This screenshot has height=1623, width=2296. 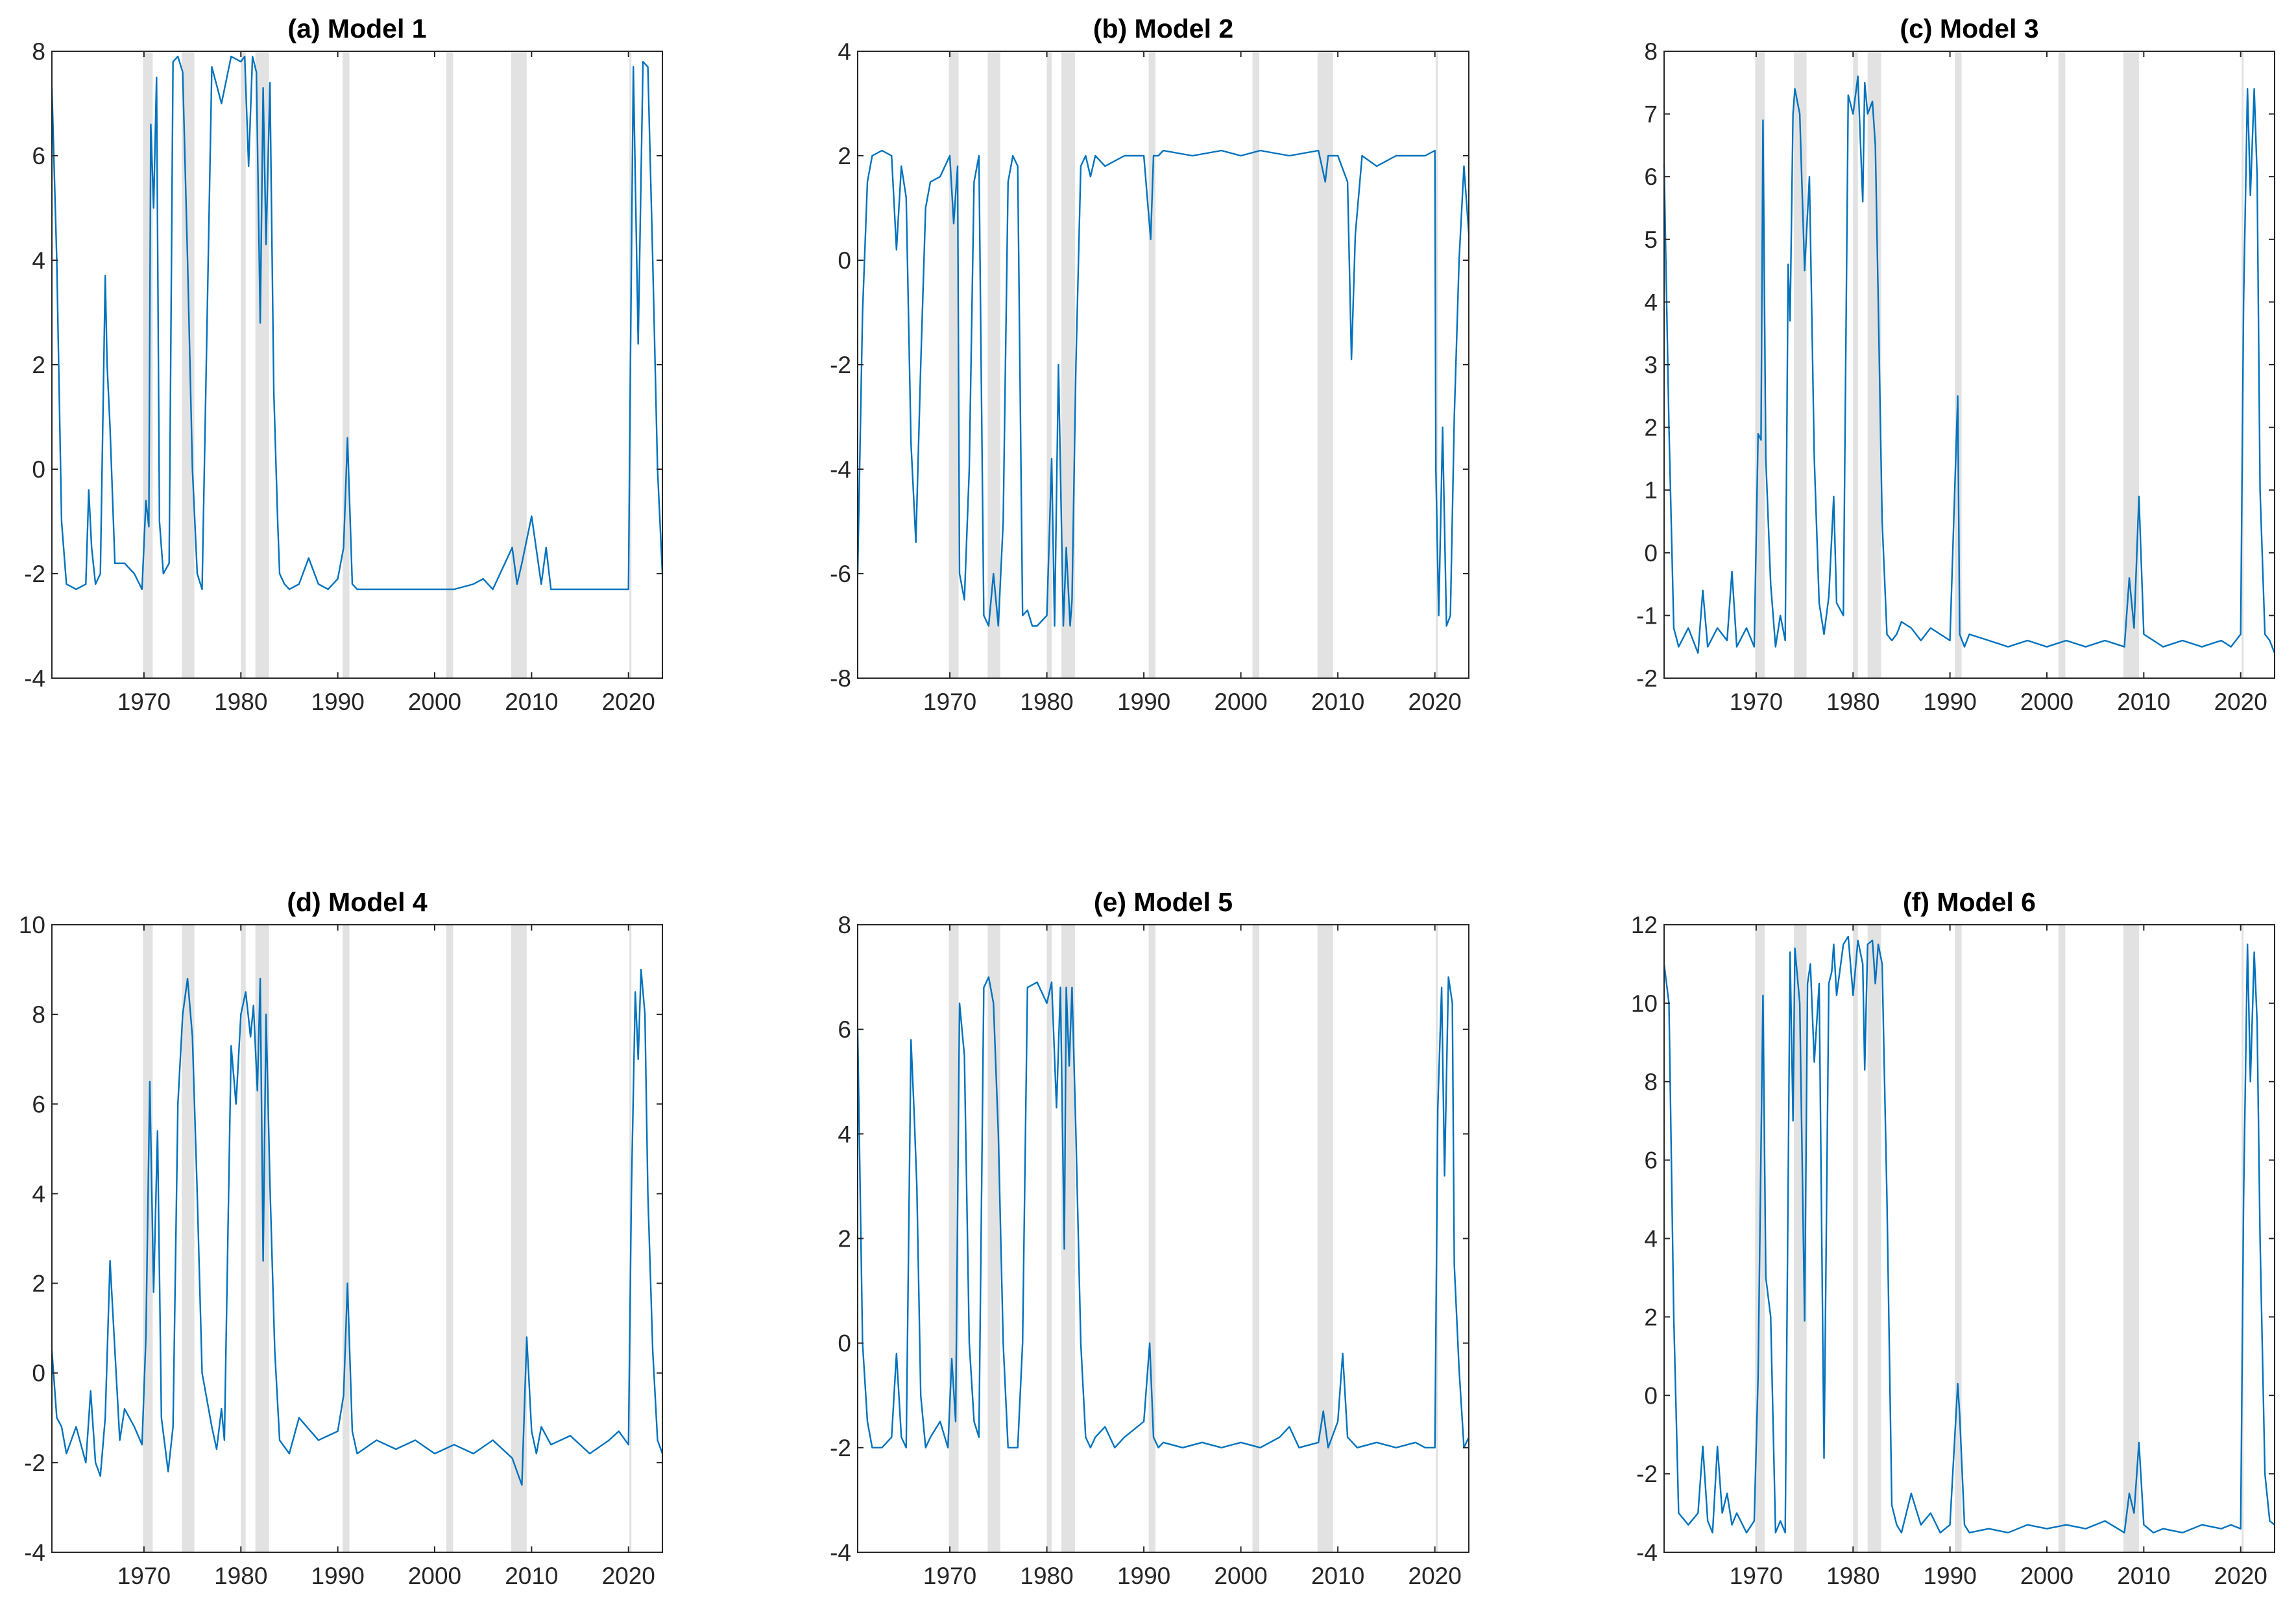 What do you see at coordinates (1651, 490) in the screenshot?
I see `y-tick-label: 1` at bounding box center [1651, 490].